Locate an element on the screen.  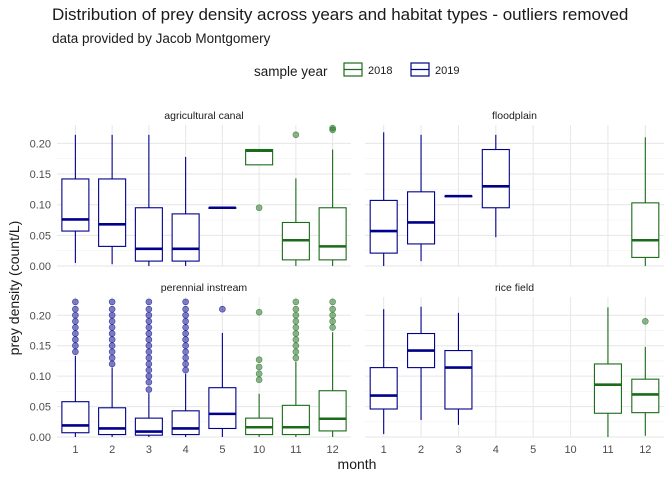
x-tick-label: 10 is located at coordinates (570, 450).